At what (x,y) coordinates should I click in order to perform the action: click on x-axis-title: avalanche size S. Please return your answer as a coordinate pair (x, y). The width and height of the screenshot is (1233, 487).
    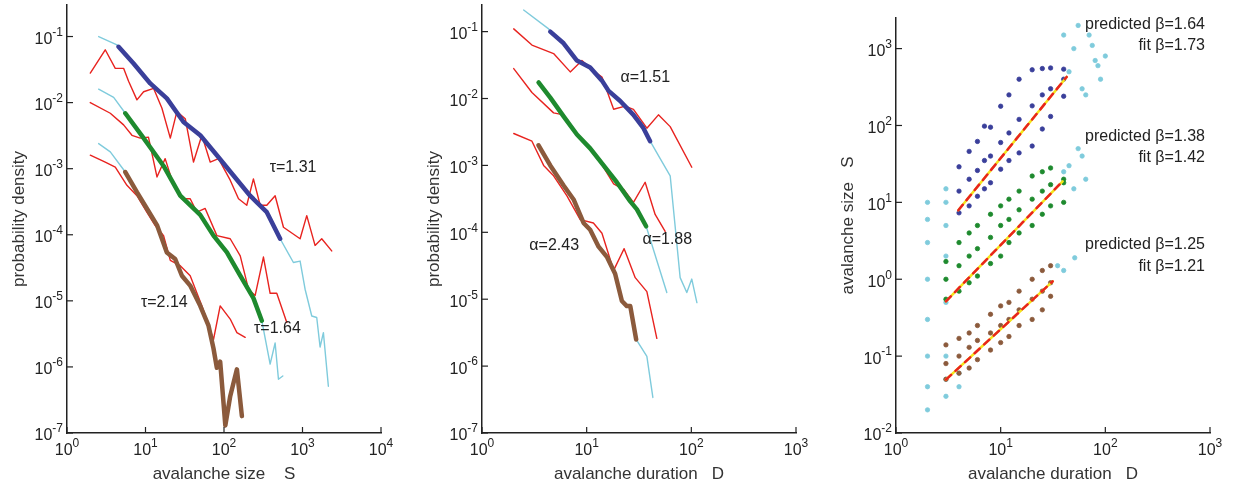
    Looking at the image, I should click on (224, 474).